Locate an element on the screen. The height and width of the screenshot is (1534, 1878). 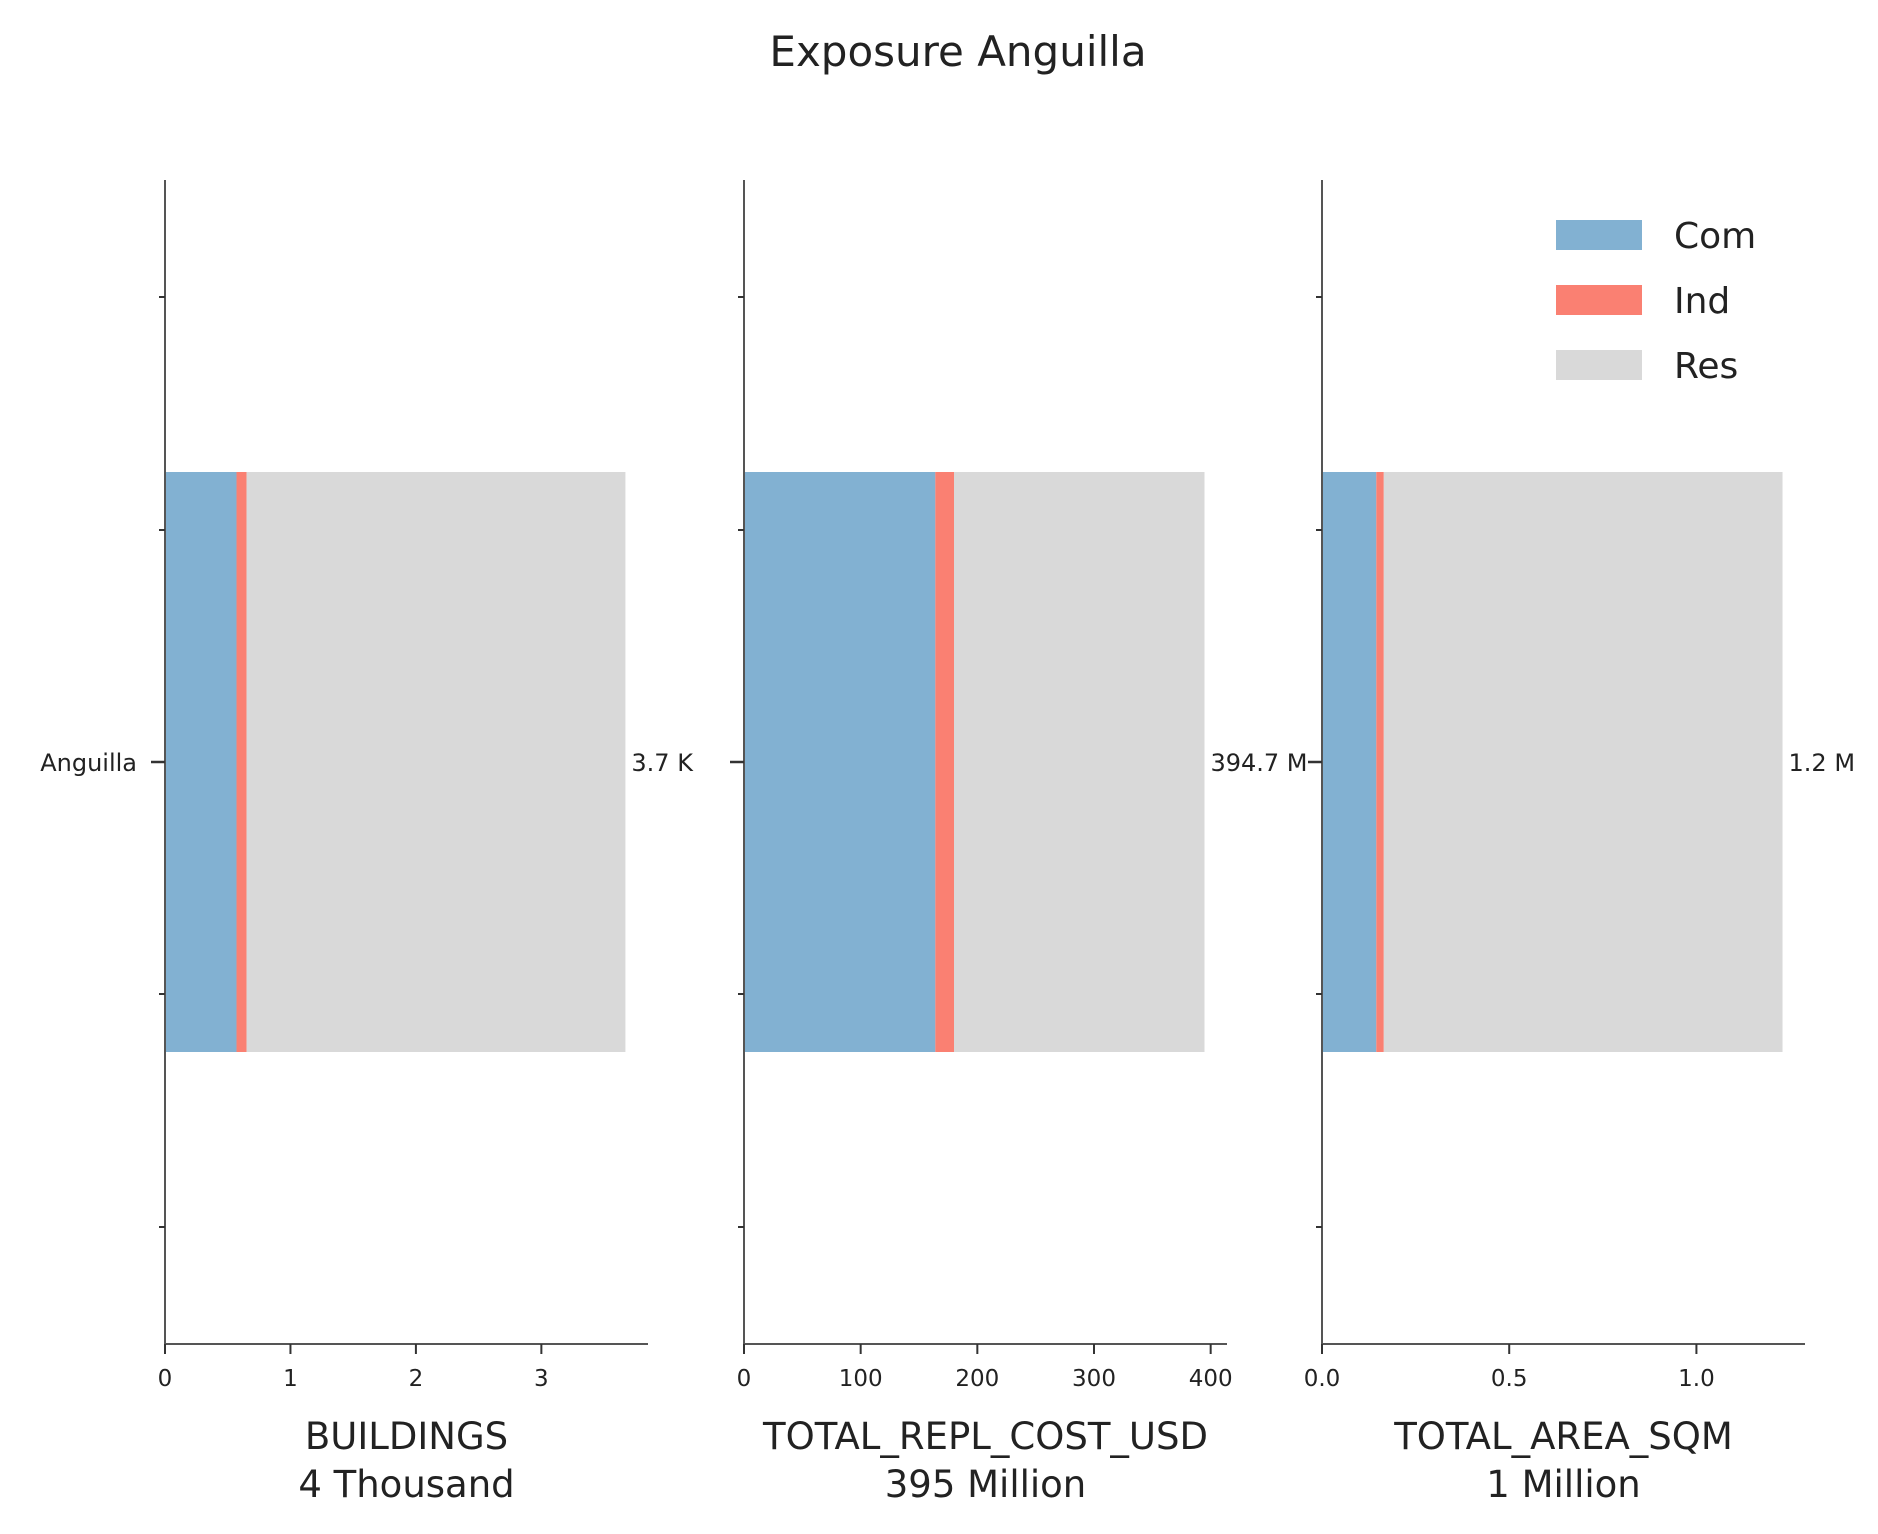
legend-swatch-res is located at coordinates (1599, 365).